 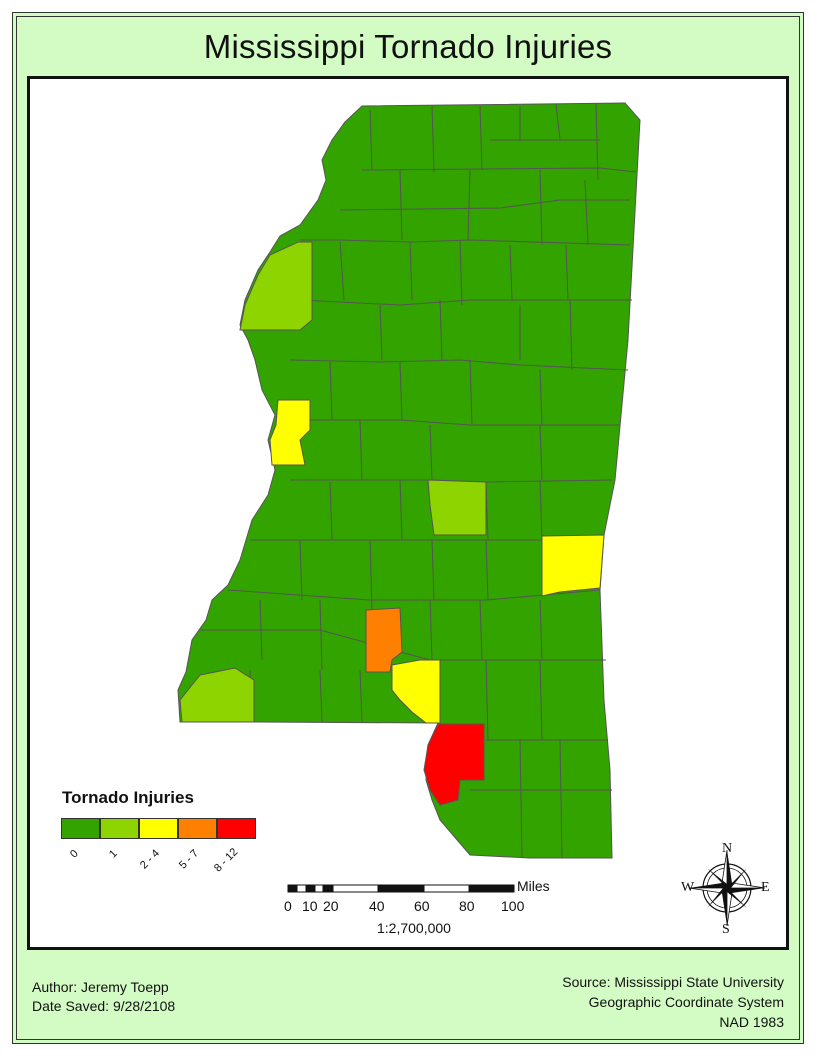 What do you see at coordinates (751, 1022) in the screenshot?
I see `datum-text: NAD 1983` at bounding box center [751, 1022].